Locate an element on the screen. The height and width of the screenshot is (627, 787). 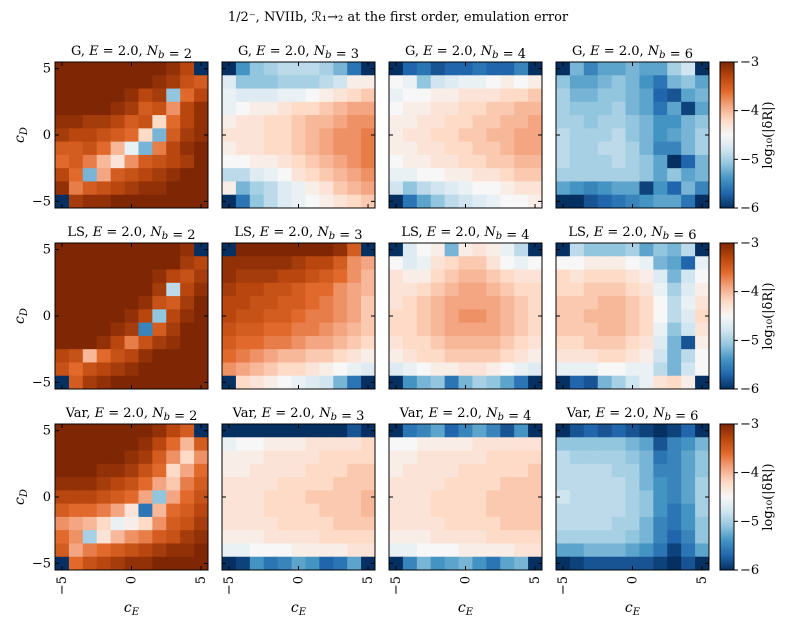
x-axis-label: cE is located at coordinates (299, 609).